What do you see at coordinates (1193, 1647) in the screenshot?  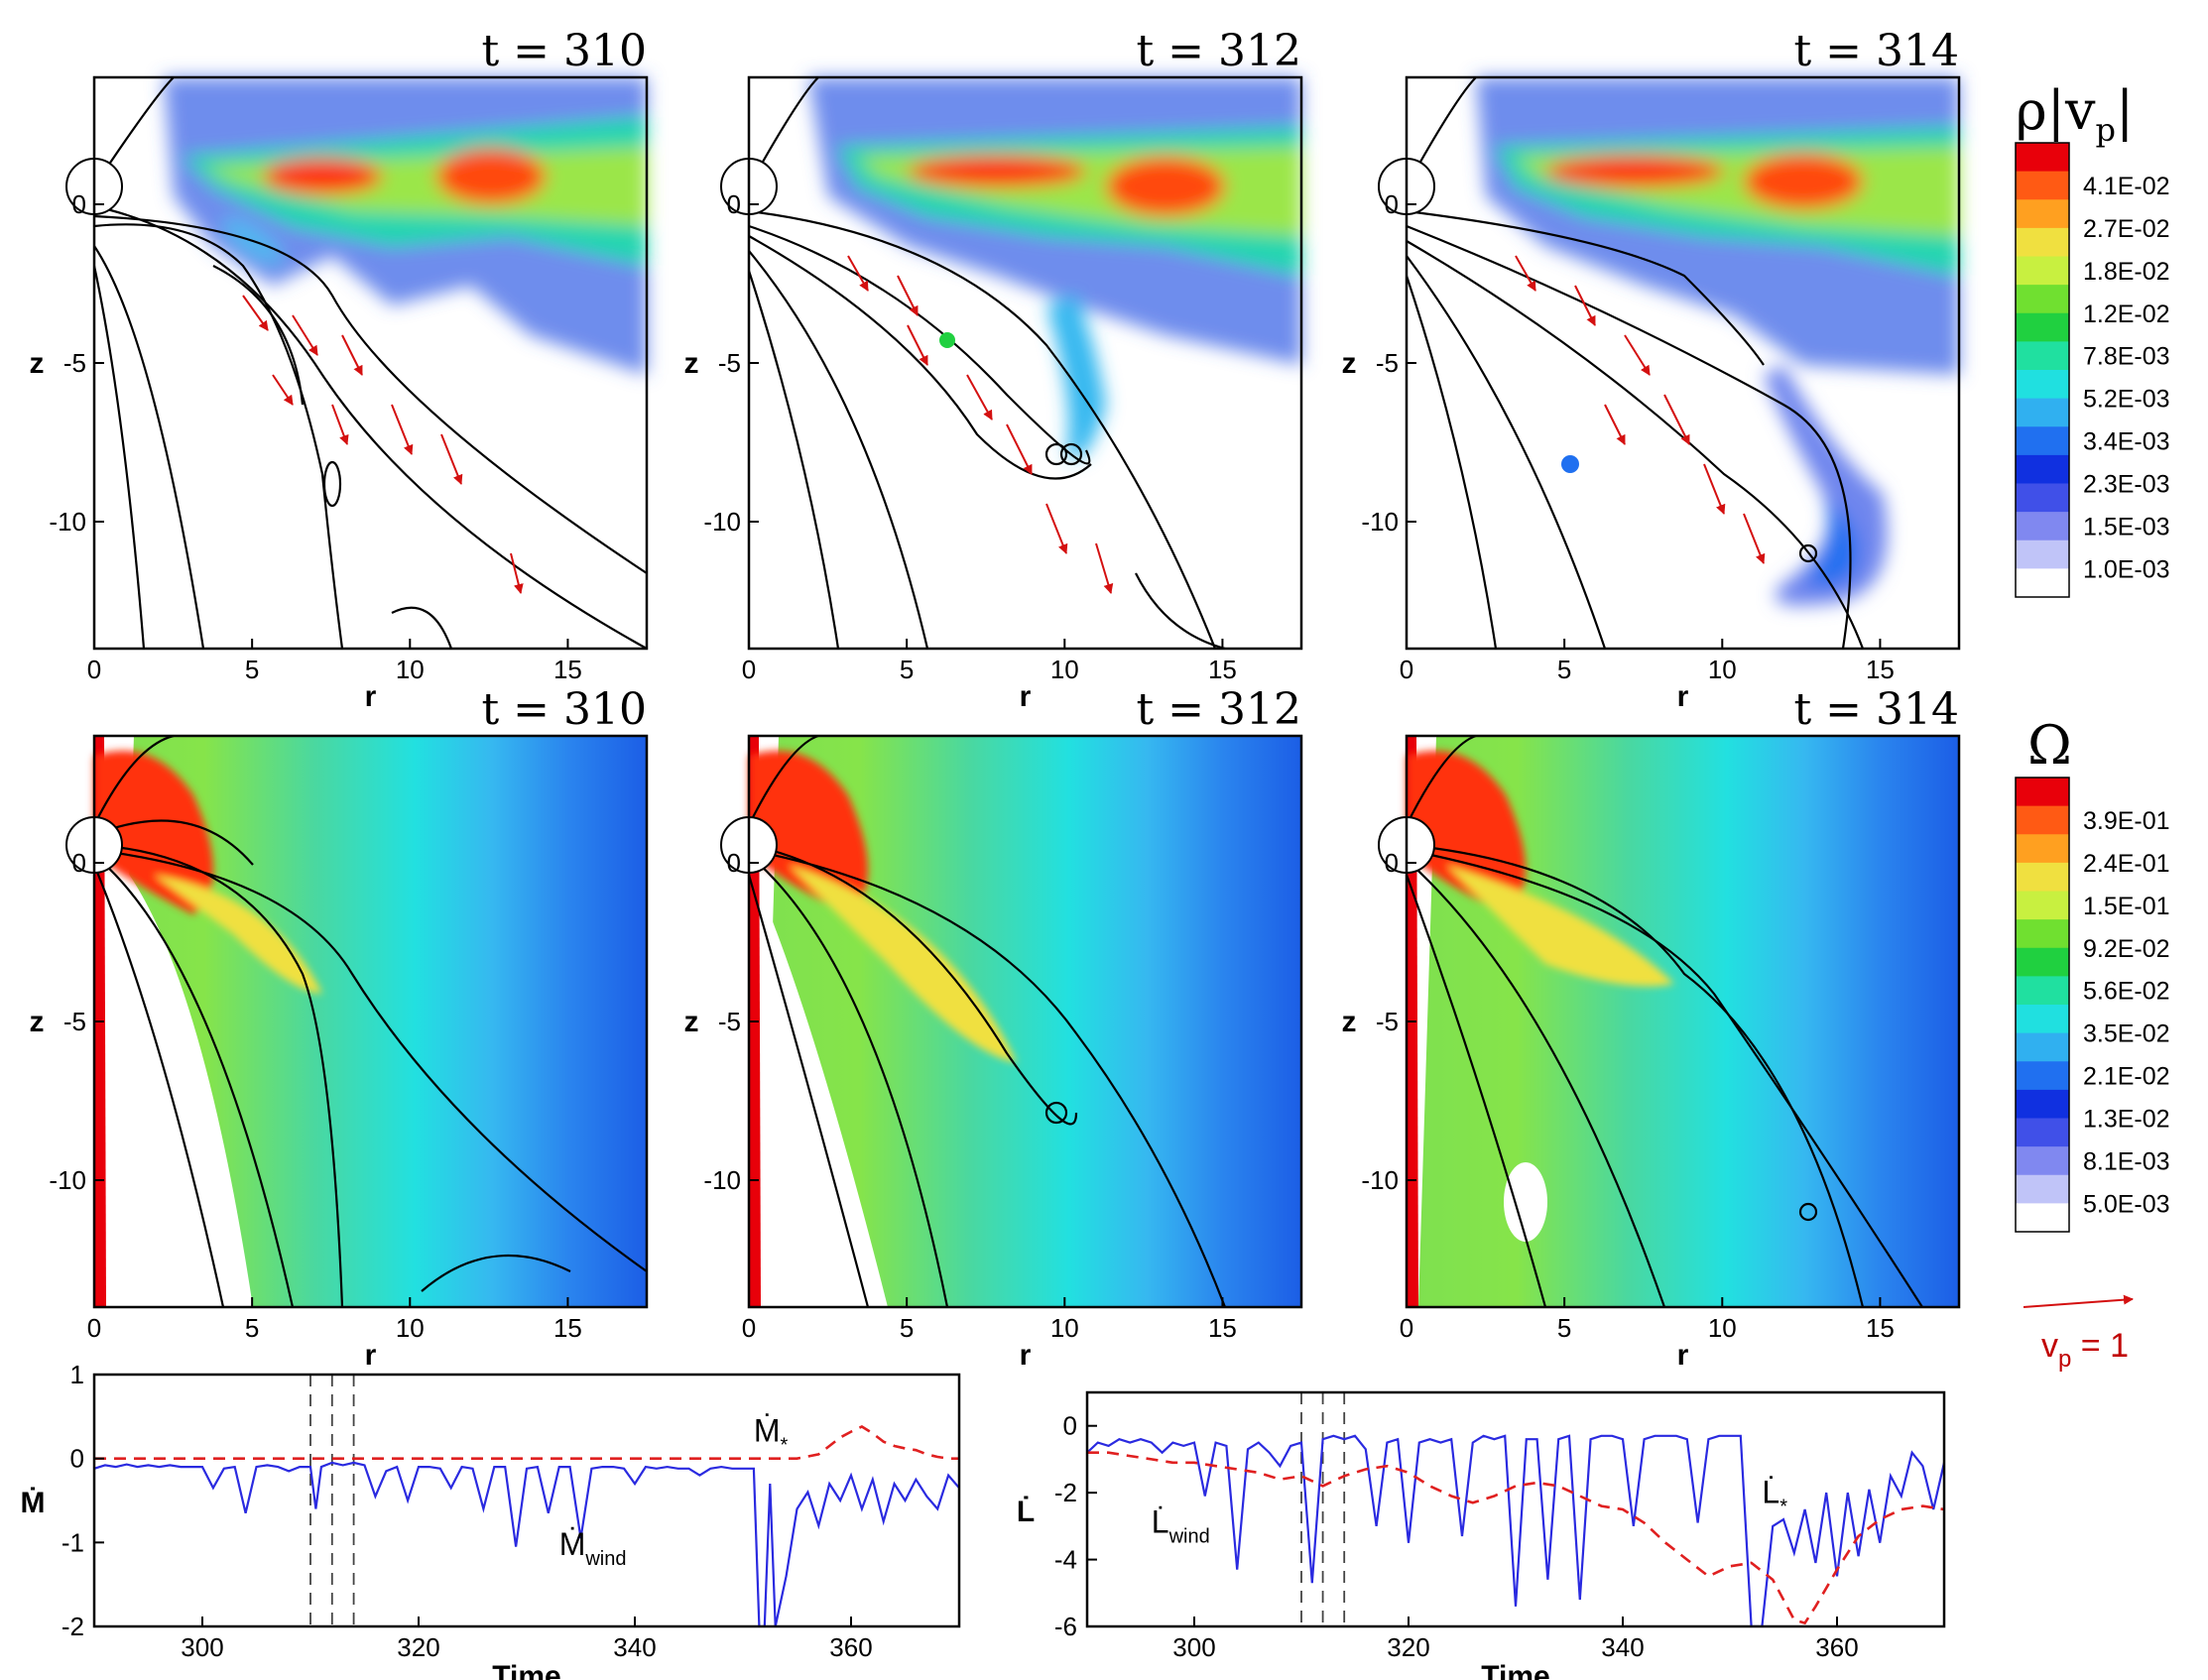 I see `x-tick-label: 300` at bounding box center [1193, 1647].